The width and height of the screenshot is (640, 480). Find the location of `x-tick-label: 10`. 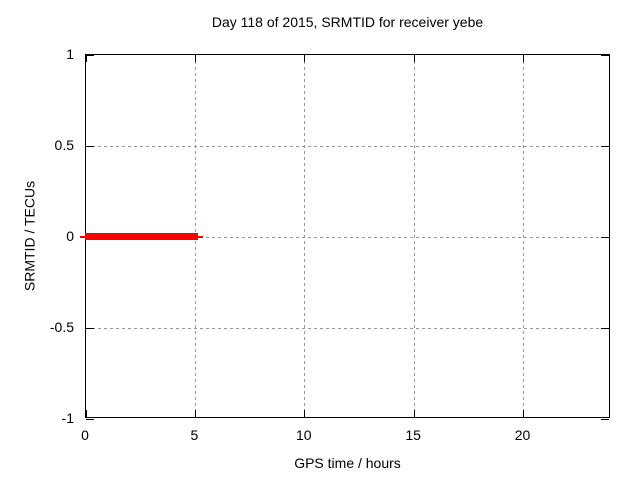

x-tick-label: 10 is located at coordinates (303, 435).